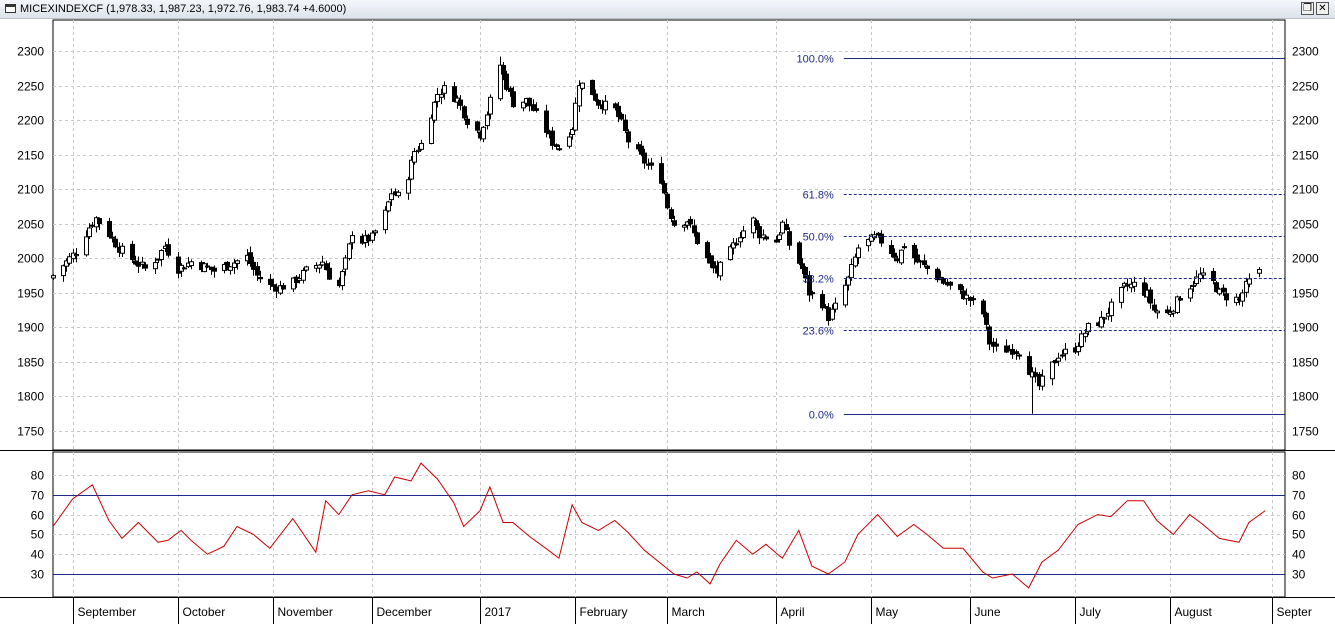 This screenshot has width=1335, height=624. Describe the element at coordinates (1307, 8) in the screenshot. I see `restore-window-button: ❐` at that location.